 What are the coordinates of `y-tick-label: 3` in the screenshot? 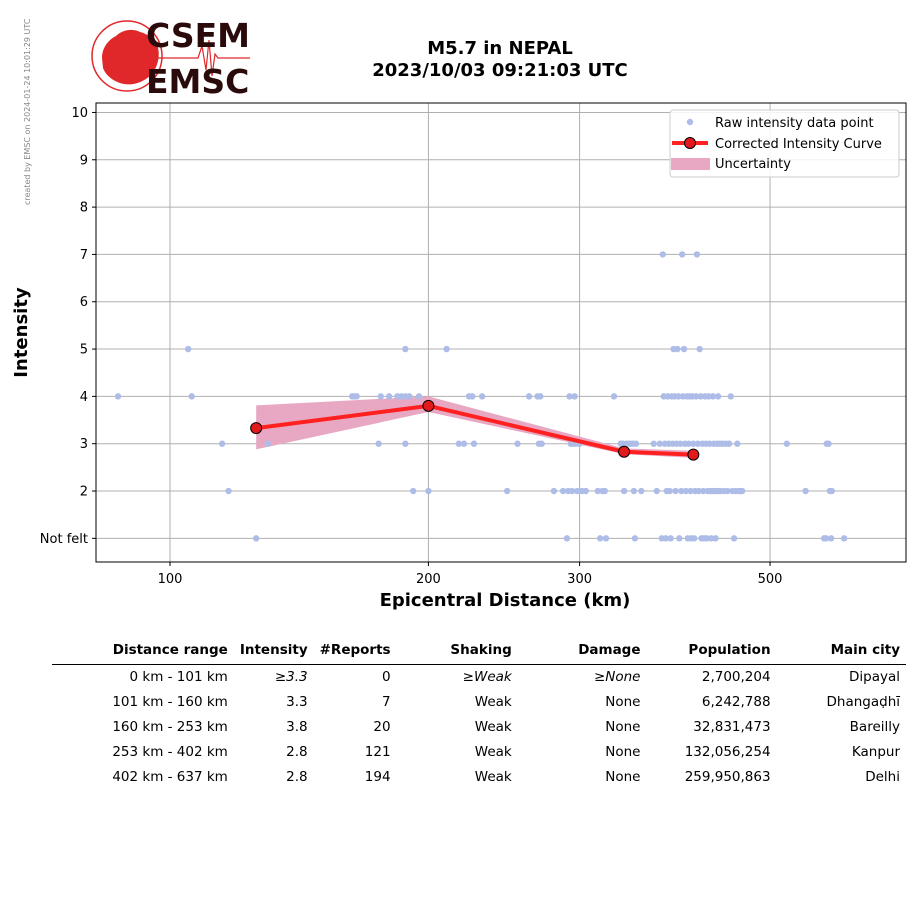 It's located at (84, 444).